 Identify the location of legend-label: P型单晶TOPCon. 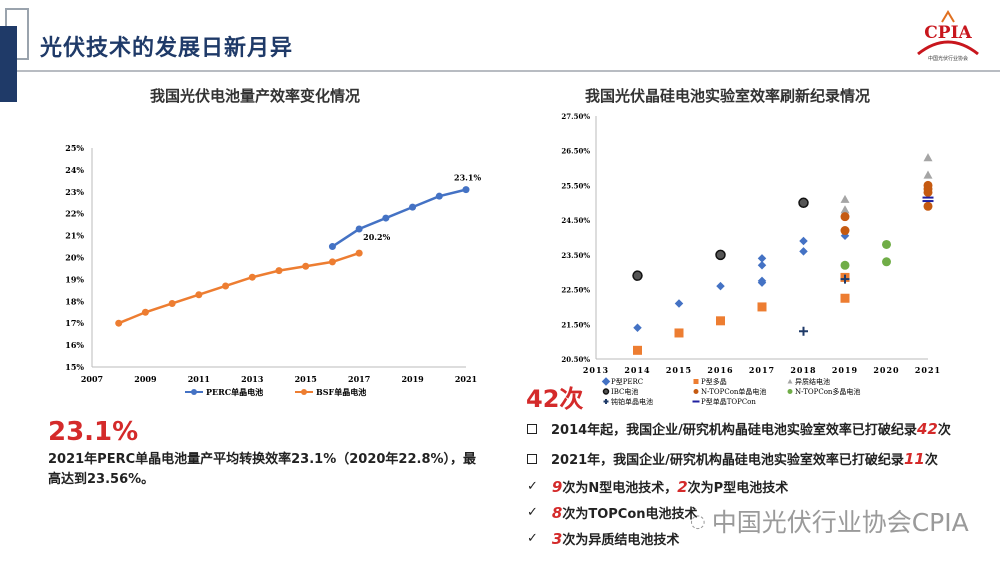
(728, 401).